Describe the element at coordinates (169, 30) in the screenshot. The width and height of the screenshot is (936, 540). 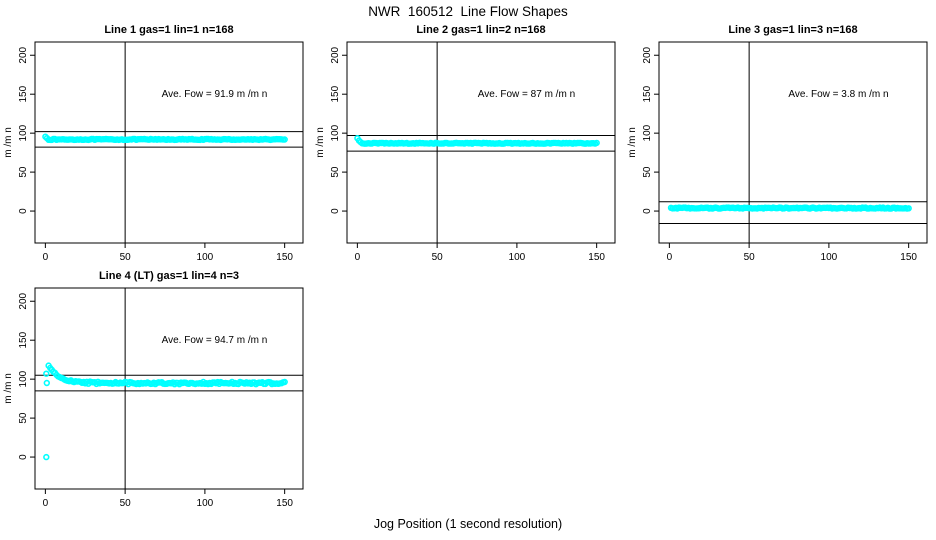
I see `subplot-1-title: Line 1 gas=1 lin=1 n=168` at that location.